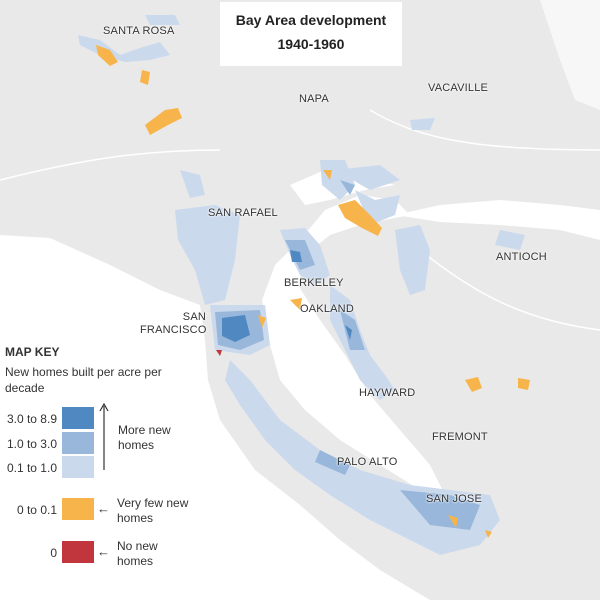 The width and height of the screenshot is (600, 600). Describe the element at coordinates (314, 99) in the screenshot. I see `place-label: NAPA` at that location.